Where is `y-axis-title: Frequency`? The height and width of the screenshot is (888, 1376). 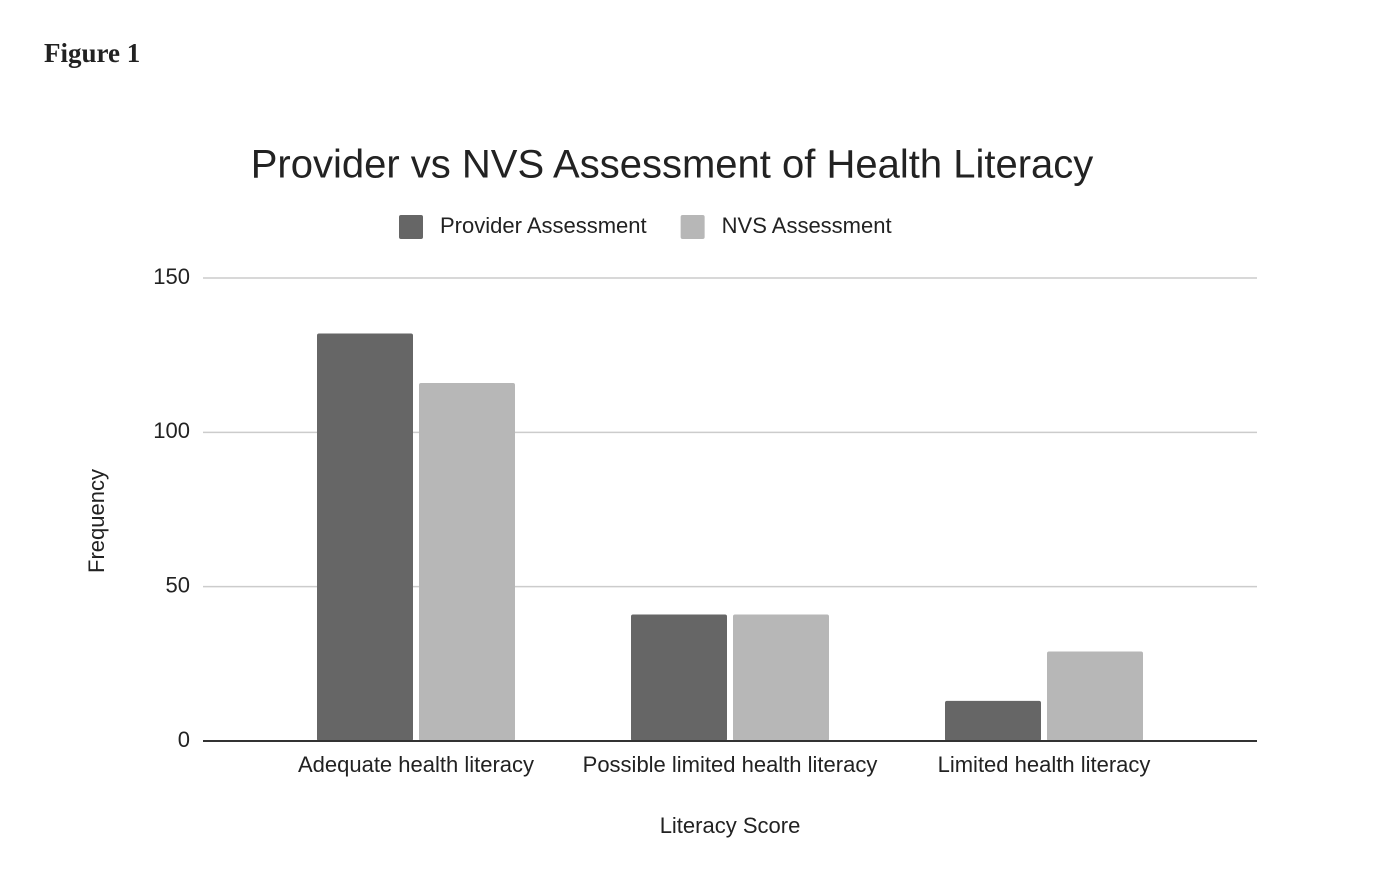 y-axis-title: Frequency is located at coordinates (96, 521).